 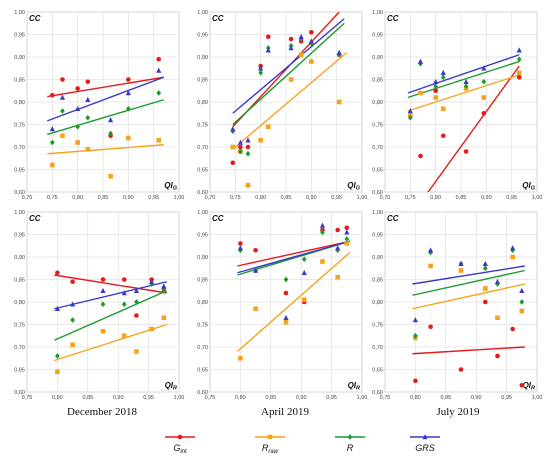 I want to click on trend-line-r, so click(x=463, y=79).